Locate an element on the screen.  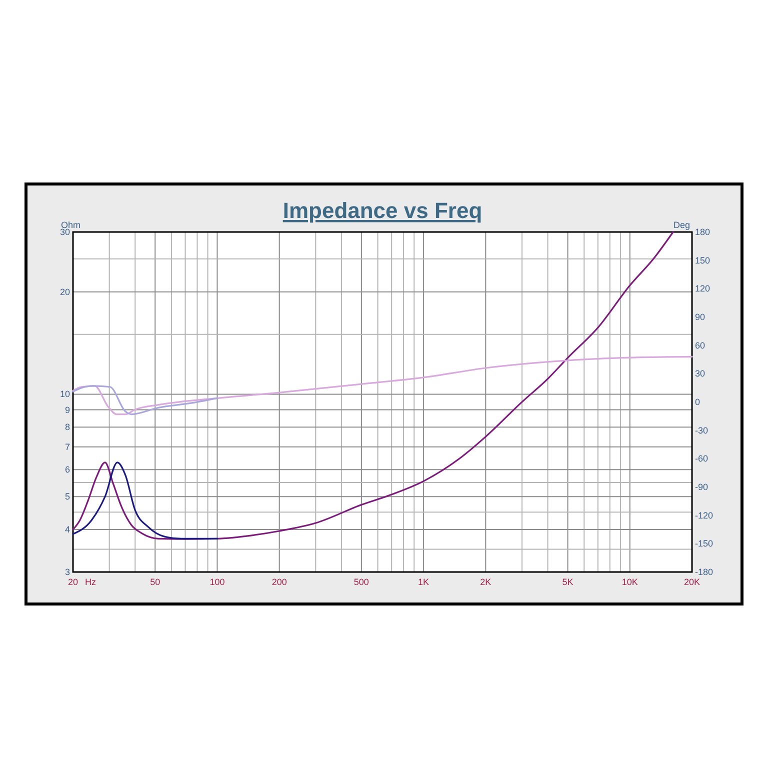
y-tick-label: 10 is located at coordinates (65, 394).